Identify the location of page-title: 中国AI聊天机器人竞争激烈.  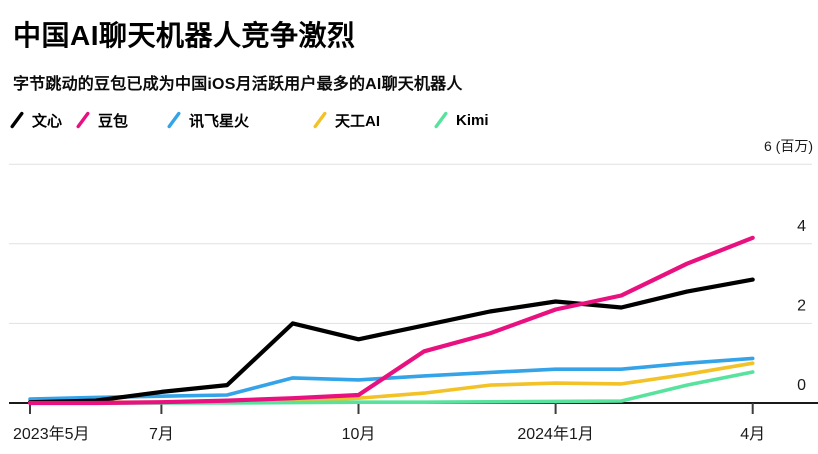
(184, 35).